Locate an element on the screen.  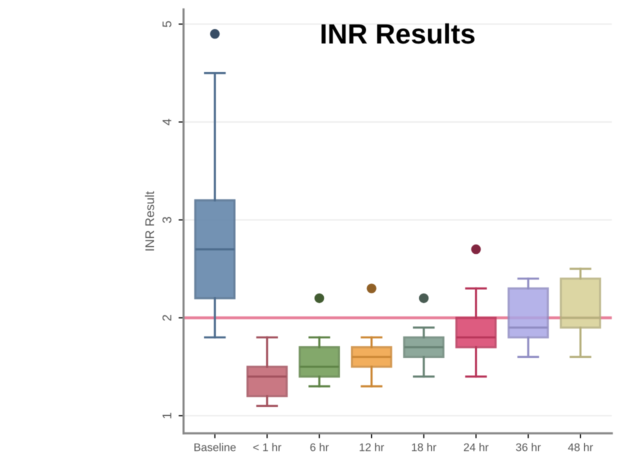
x-tick-label: 36 hr is located at coordinates (528, 447).